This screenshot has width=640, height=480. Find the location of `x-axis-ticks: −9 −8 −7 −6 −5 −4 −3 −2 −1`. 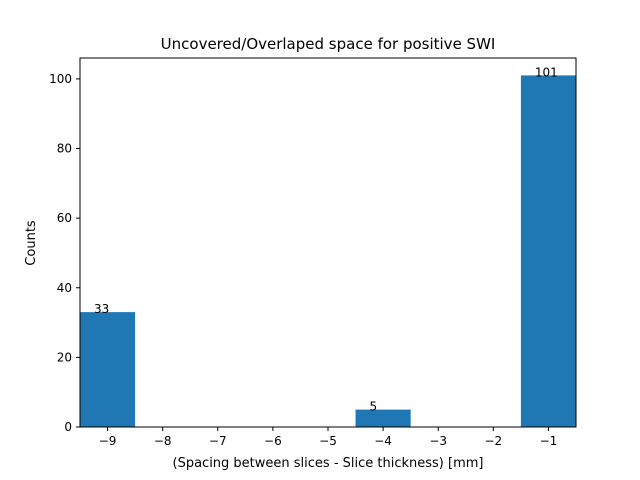

x-axis-ticks: −9 −8 −7 −6 −5 −4 −3 −2 −1 is located at coordinates (328, 437).